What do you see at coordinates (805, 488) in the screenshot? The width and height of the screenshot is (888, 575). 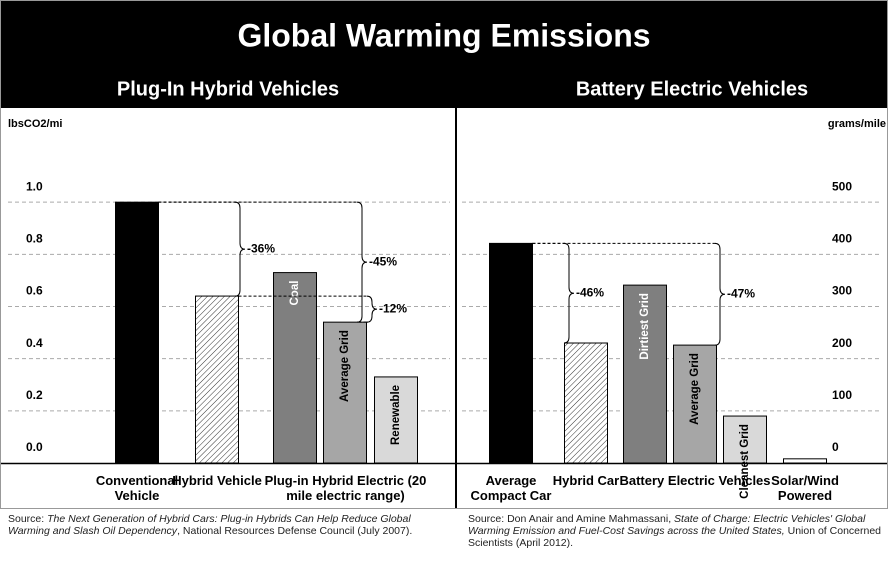 I see `x-tick-label: Solar/Wind Powered` at bounding box center [805, 488].